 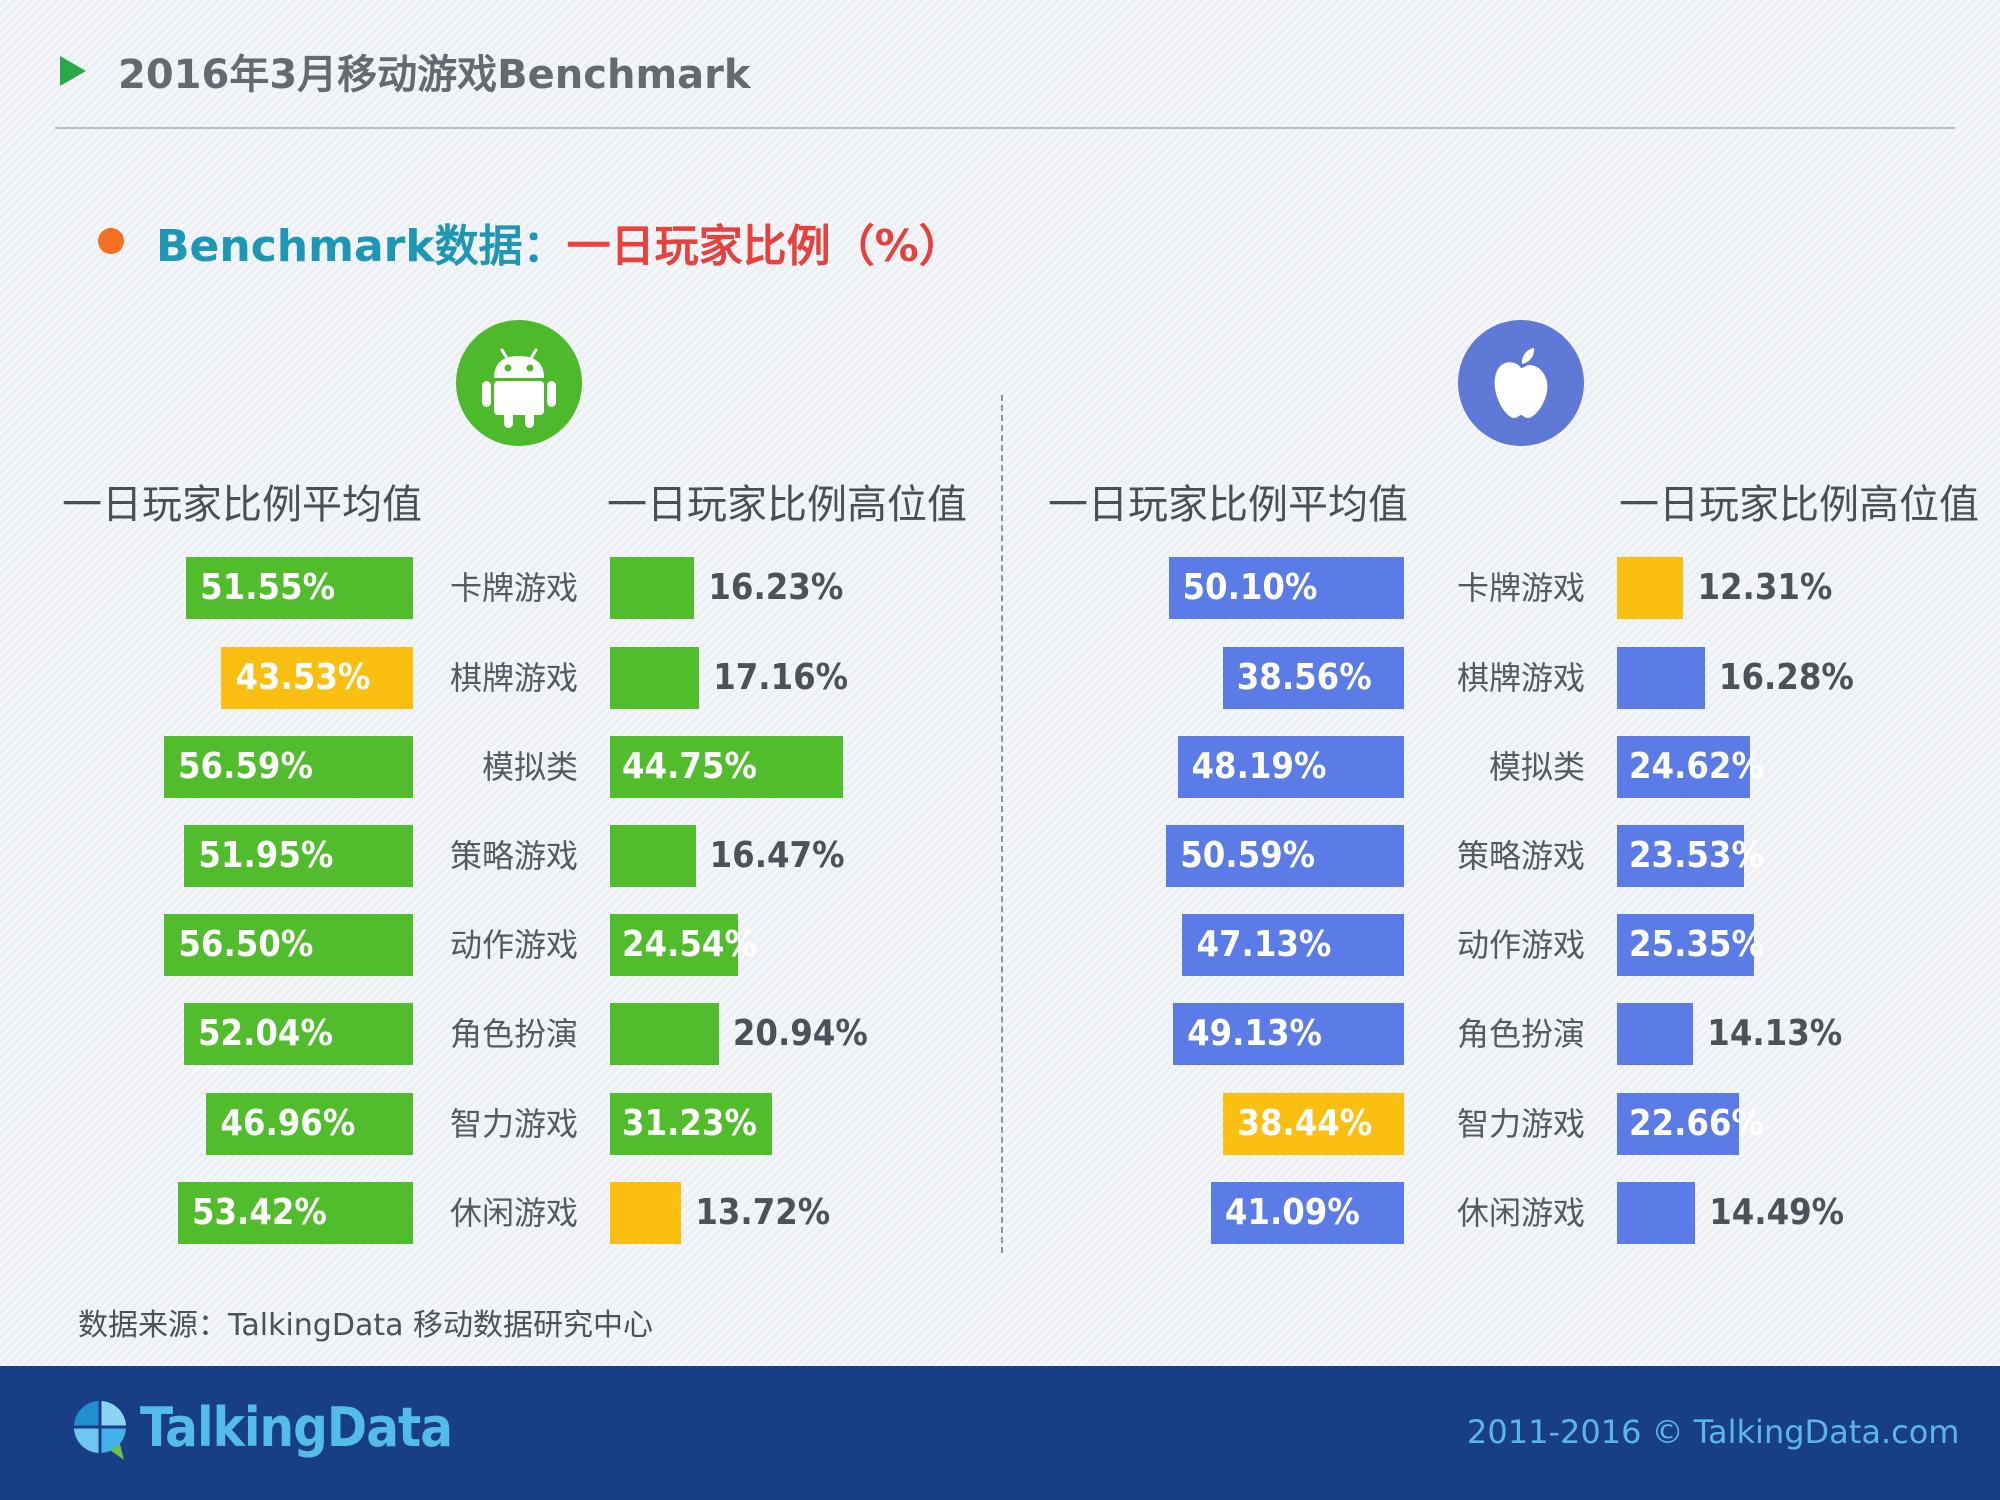 What do you see at coordinates (1765, 587) in the screenshot?
I see `ios-high-value: 12.31%` at bounding box center [1765, 587].